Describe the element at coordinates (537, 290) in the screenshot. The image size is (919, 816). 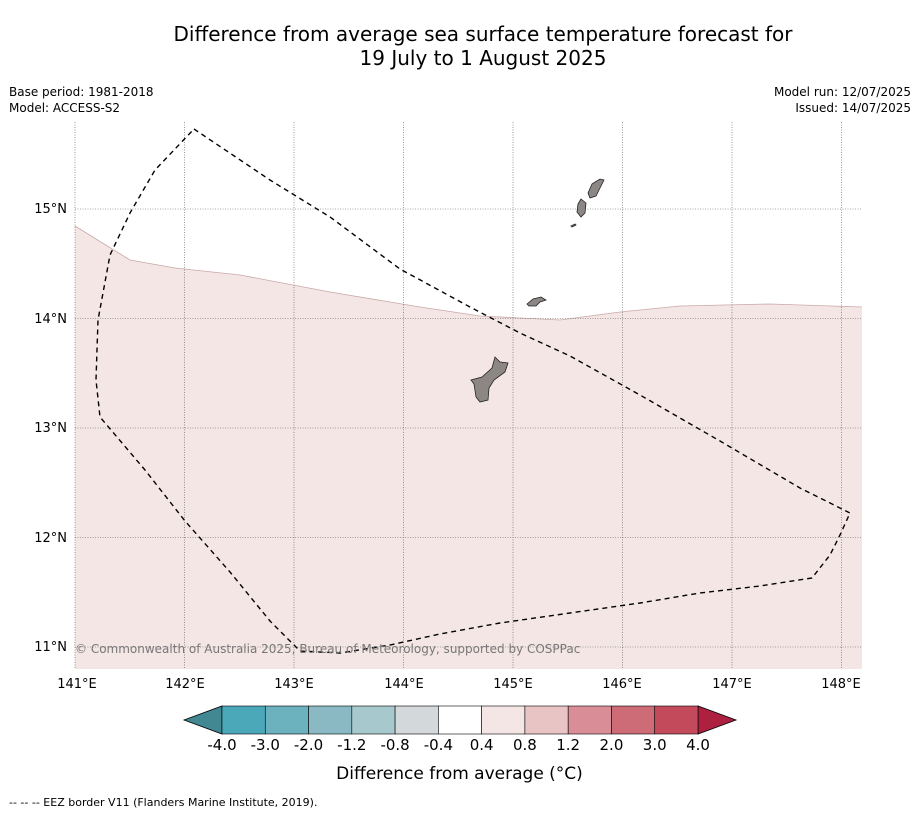
I see `land` at that location.